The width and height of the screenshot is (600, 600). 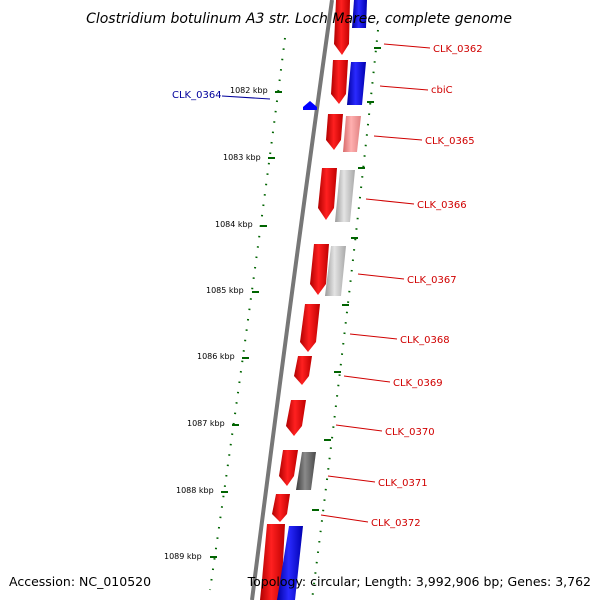 I want to click on tick-label: 1088 kbp, so click(x=195, y=490).